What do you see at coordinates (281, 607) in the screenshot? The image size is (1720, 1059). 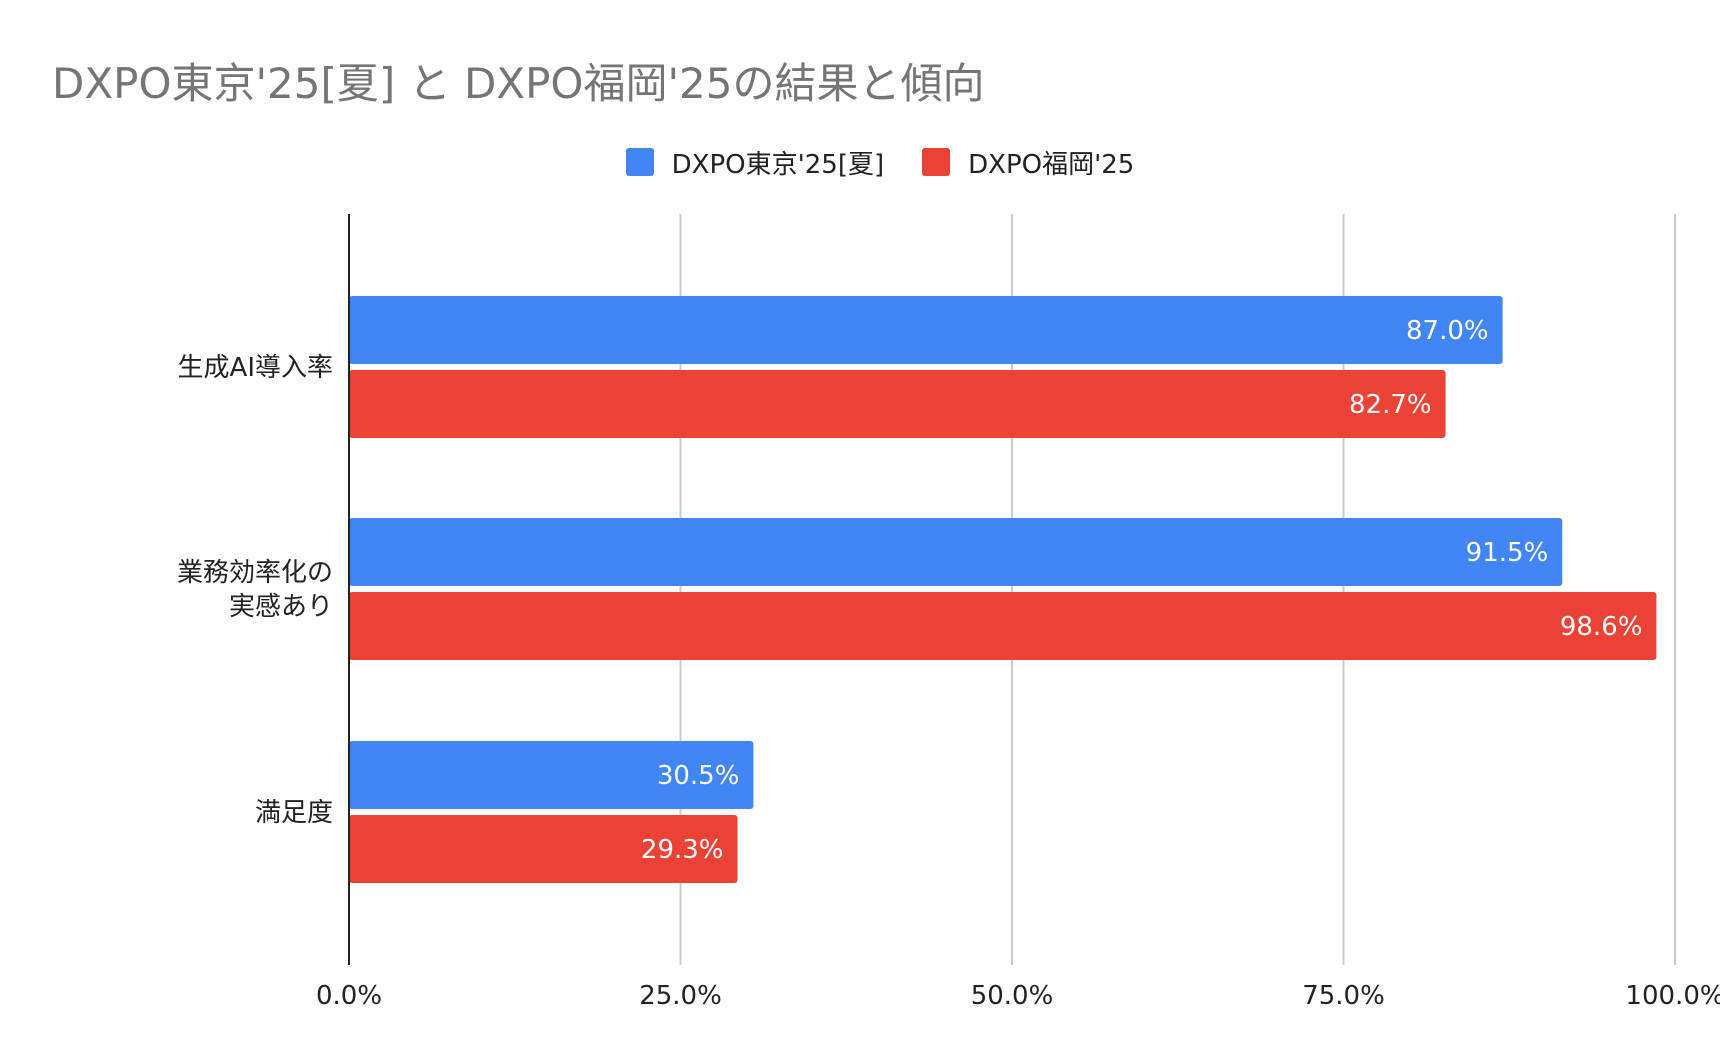 I see `y-category-label-2-line-2: 実感あり` at bounding box center [281, 607].